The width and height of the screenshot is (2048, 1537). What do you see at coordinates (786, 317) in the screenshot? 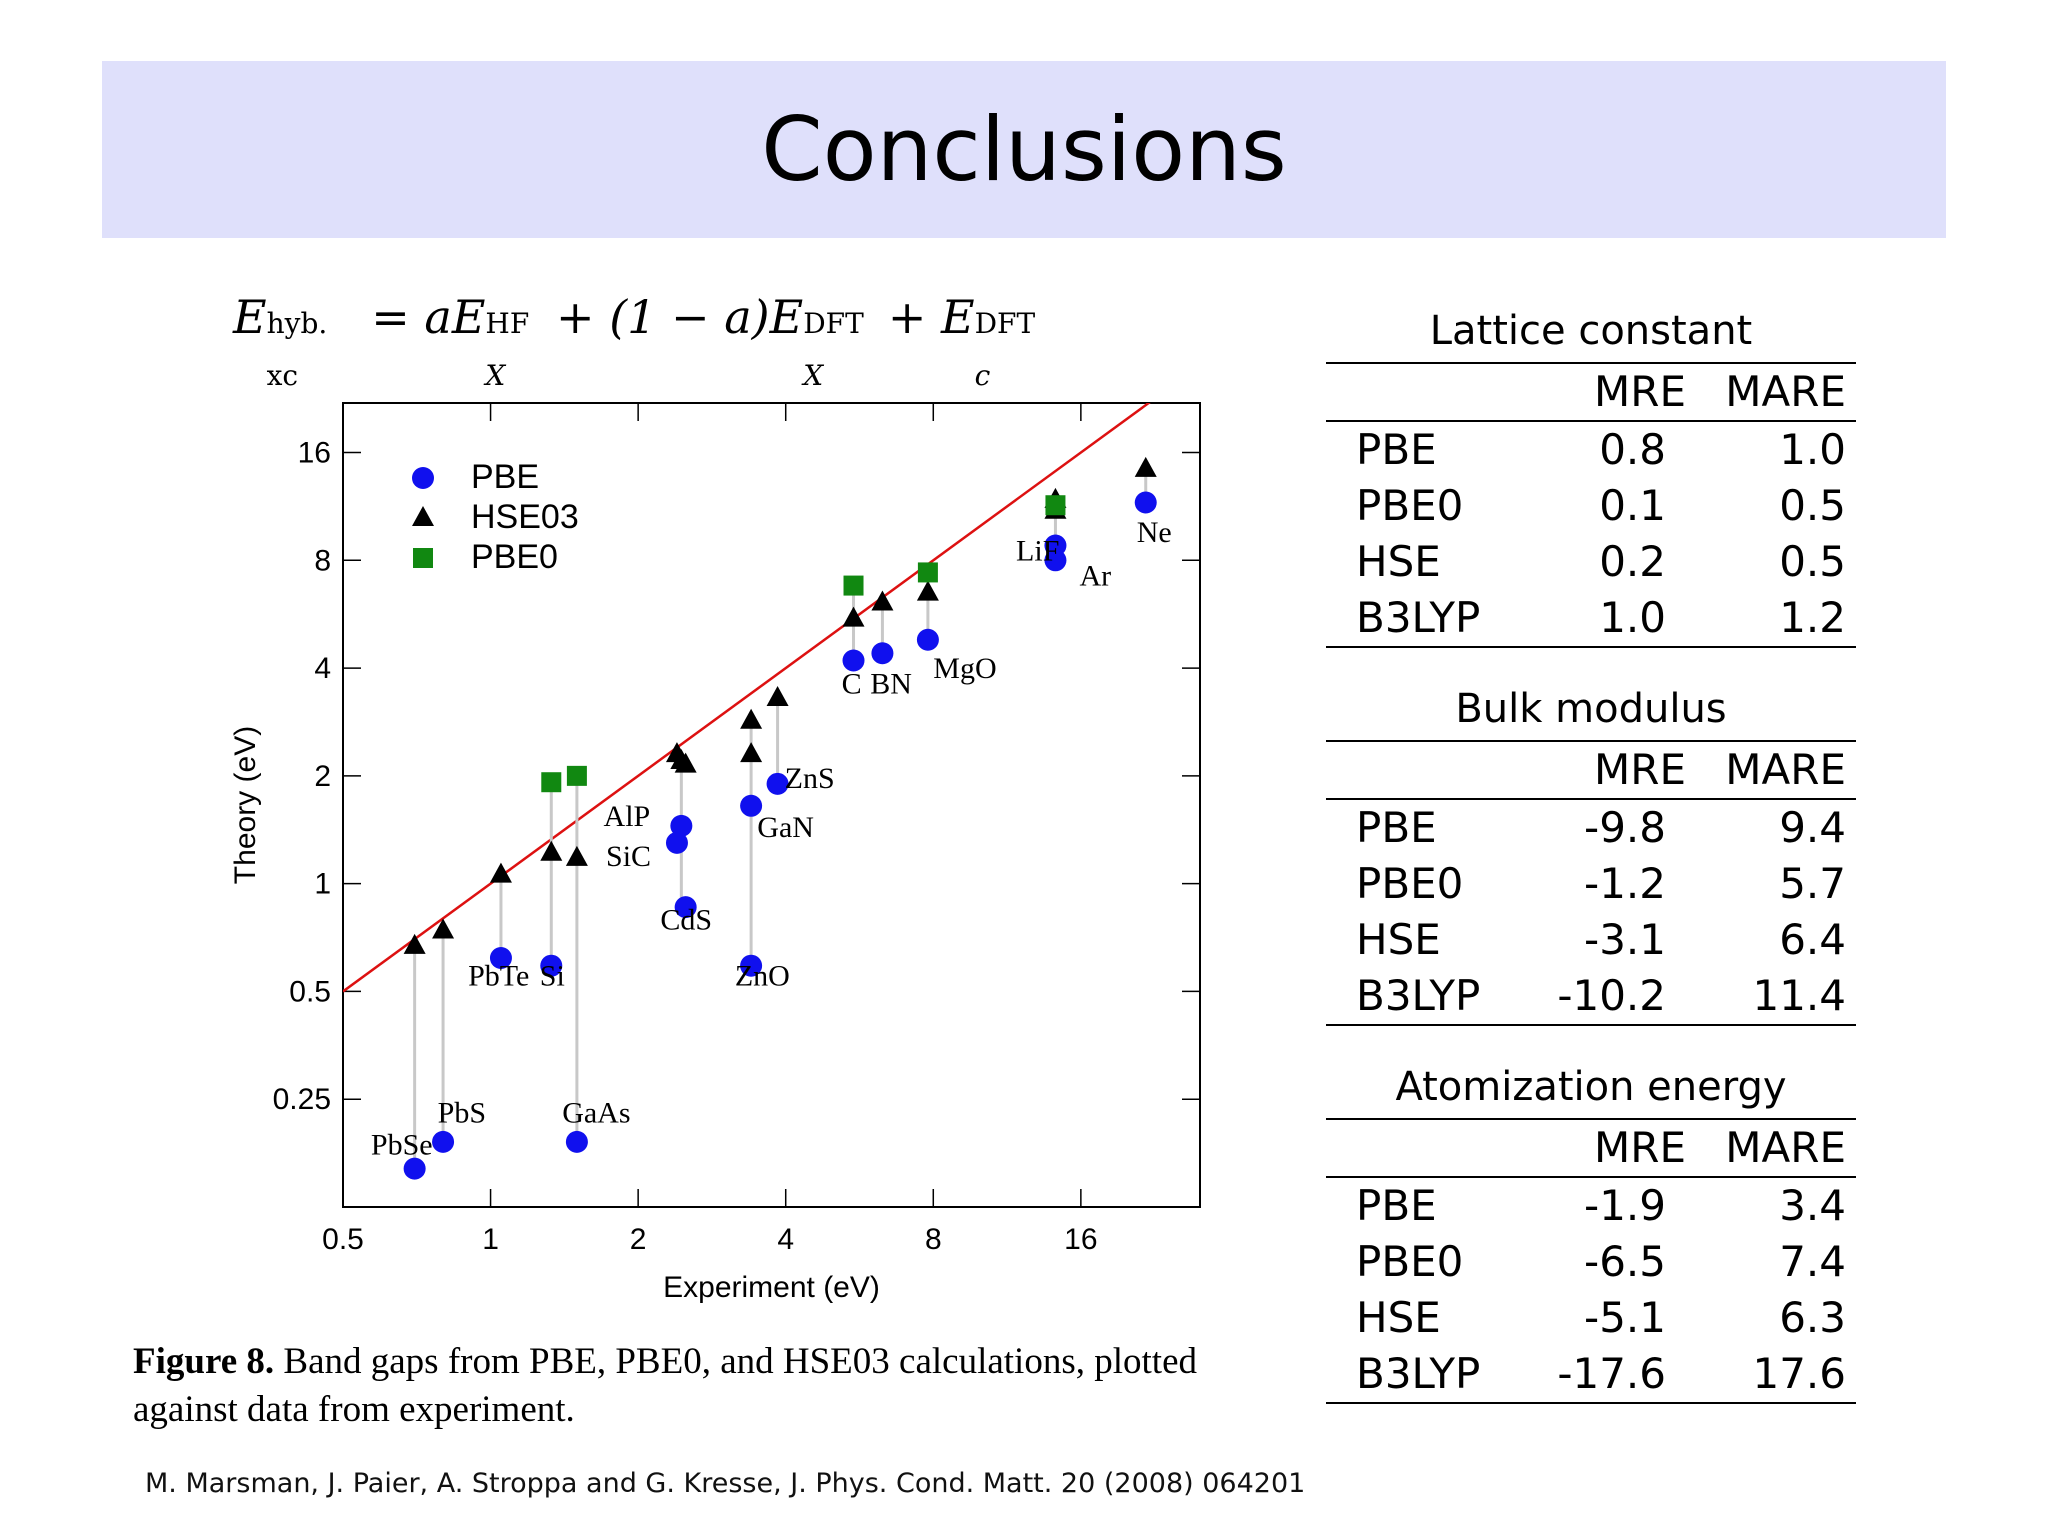
I see `formula-t2: E` at bounding box center [786, 317].